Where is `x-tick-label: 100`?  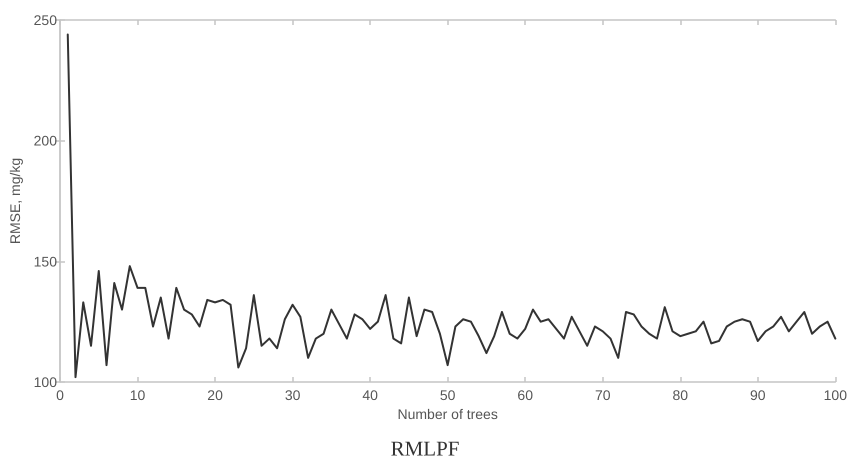
x-tick-label: 100 is located at coordinates (836, 395).